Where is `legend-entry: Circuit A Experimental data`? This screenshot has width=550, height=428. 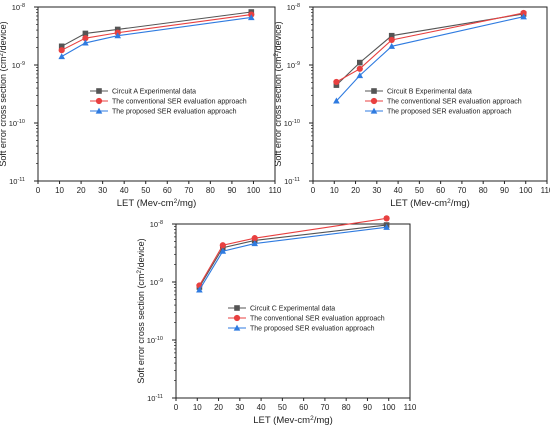
legend-entry: Circuit A Experimental data is located at coordinates (143, 92).